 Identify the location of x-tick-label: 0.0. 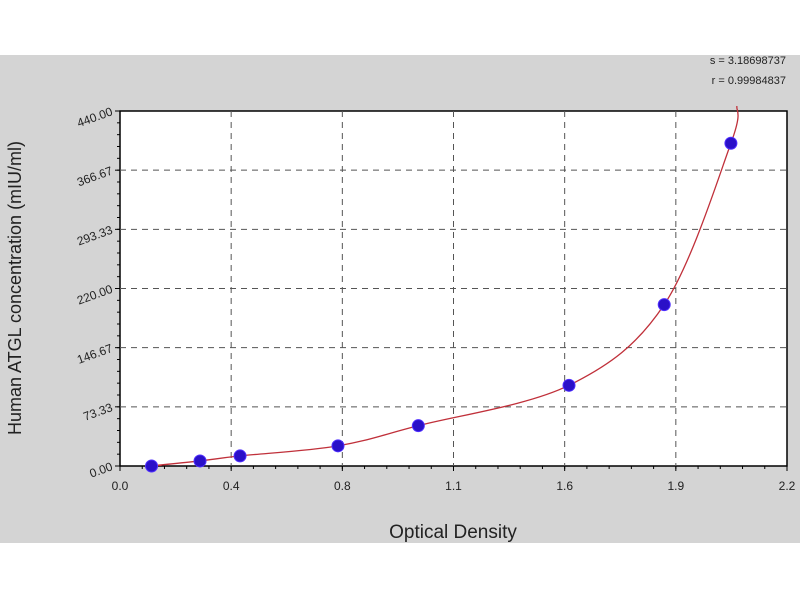
(120, 486).